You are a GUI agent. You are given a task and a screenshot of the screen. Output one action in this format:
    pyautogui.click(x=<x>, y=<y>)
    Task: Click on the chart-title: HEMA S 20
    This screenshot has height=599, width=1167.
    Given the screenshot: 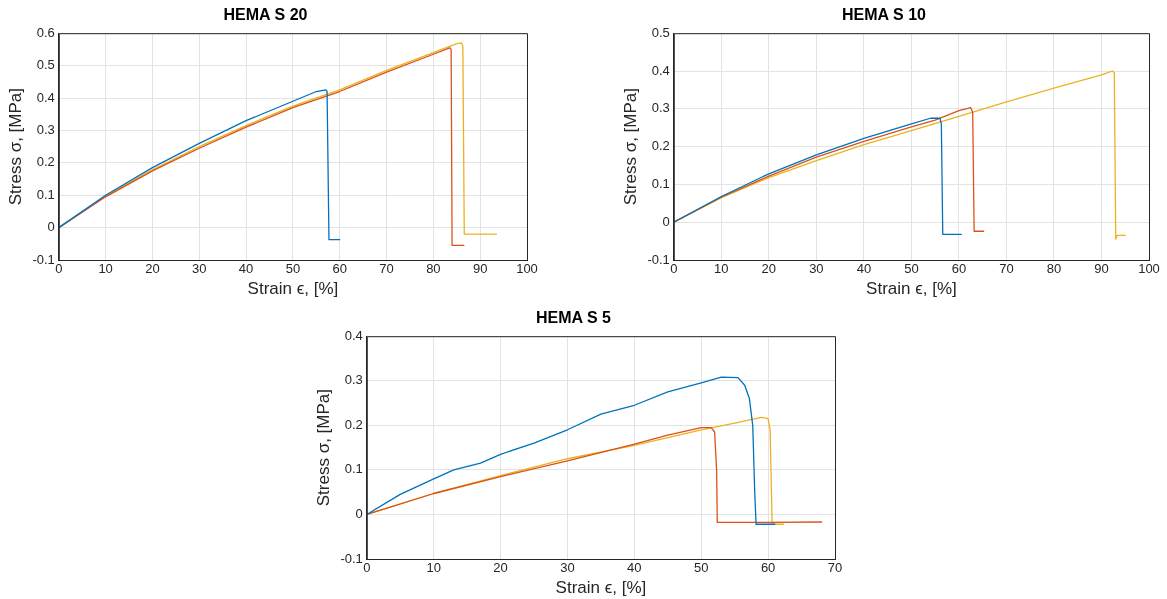 What is the action you would take?
    pyautogui.click(x=265, y=15)
    